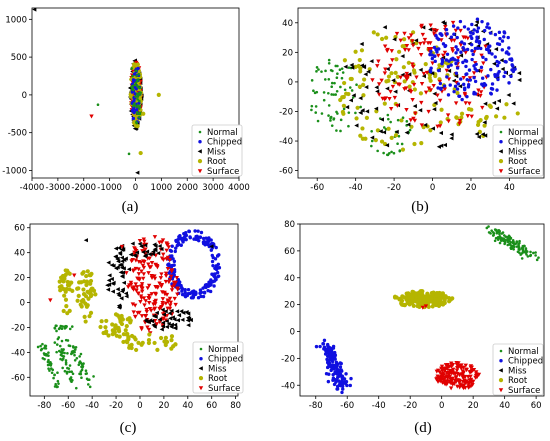 This screenshot has height=441, width=550. Describe the element at coordinates (423, 428) in the screenshot. I see `panel-caption: (d)` at that location.